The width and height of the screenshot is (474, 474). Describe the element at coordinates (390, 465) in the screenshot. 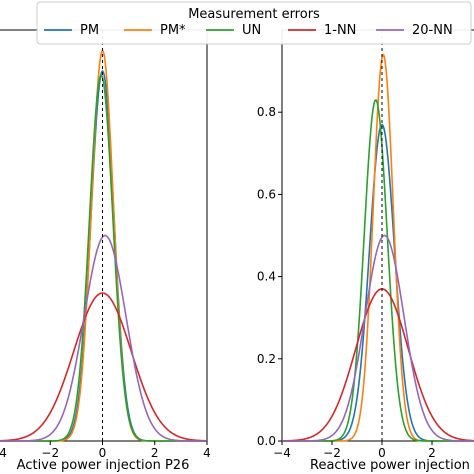

I see `right-x-axis-label: Reactive power injection` at that location.